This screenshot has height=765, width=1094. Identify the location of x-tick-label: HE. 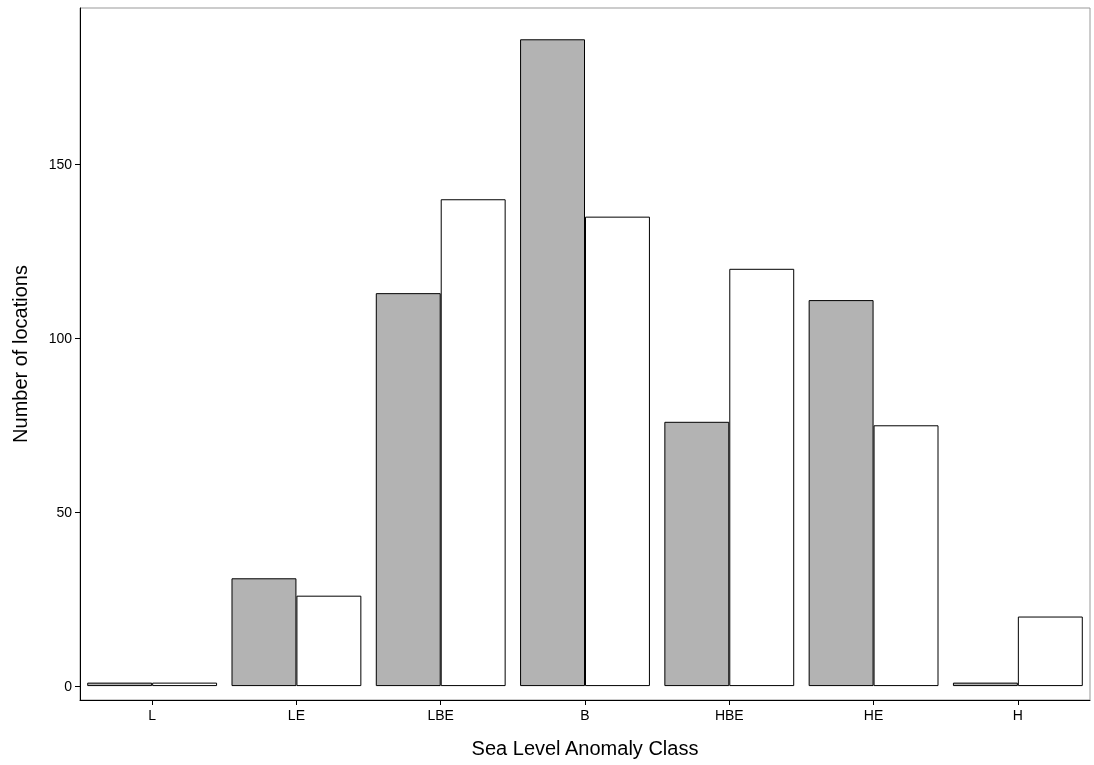
(873, 715).